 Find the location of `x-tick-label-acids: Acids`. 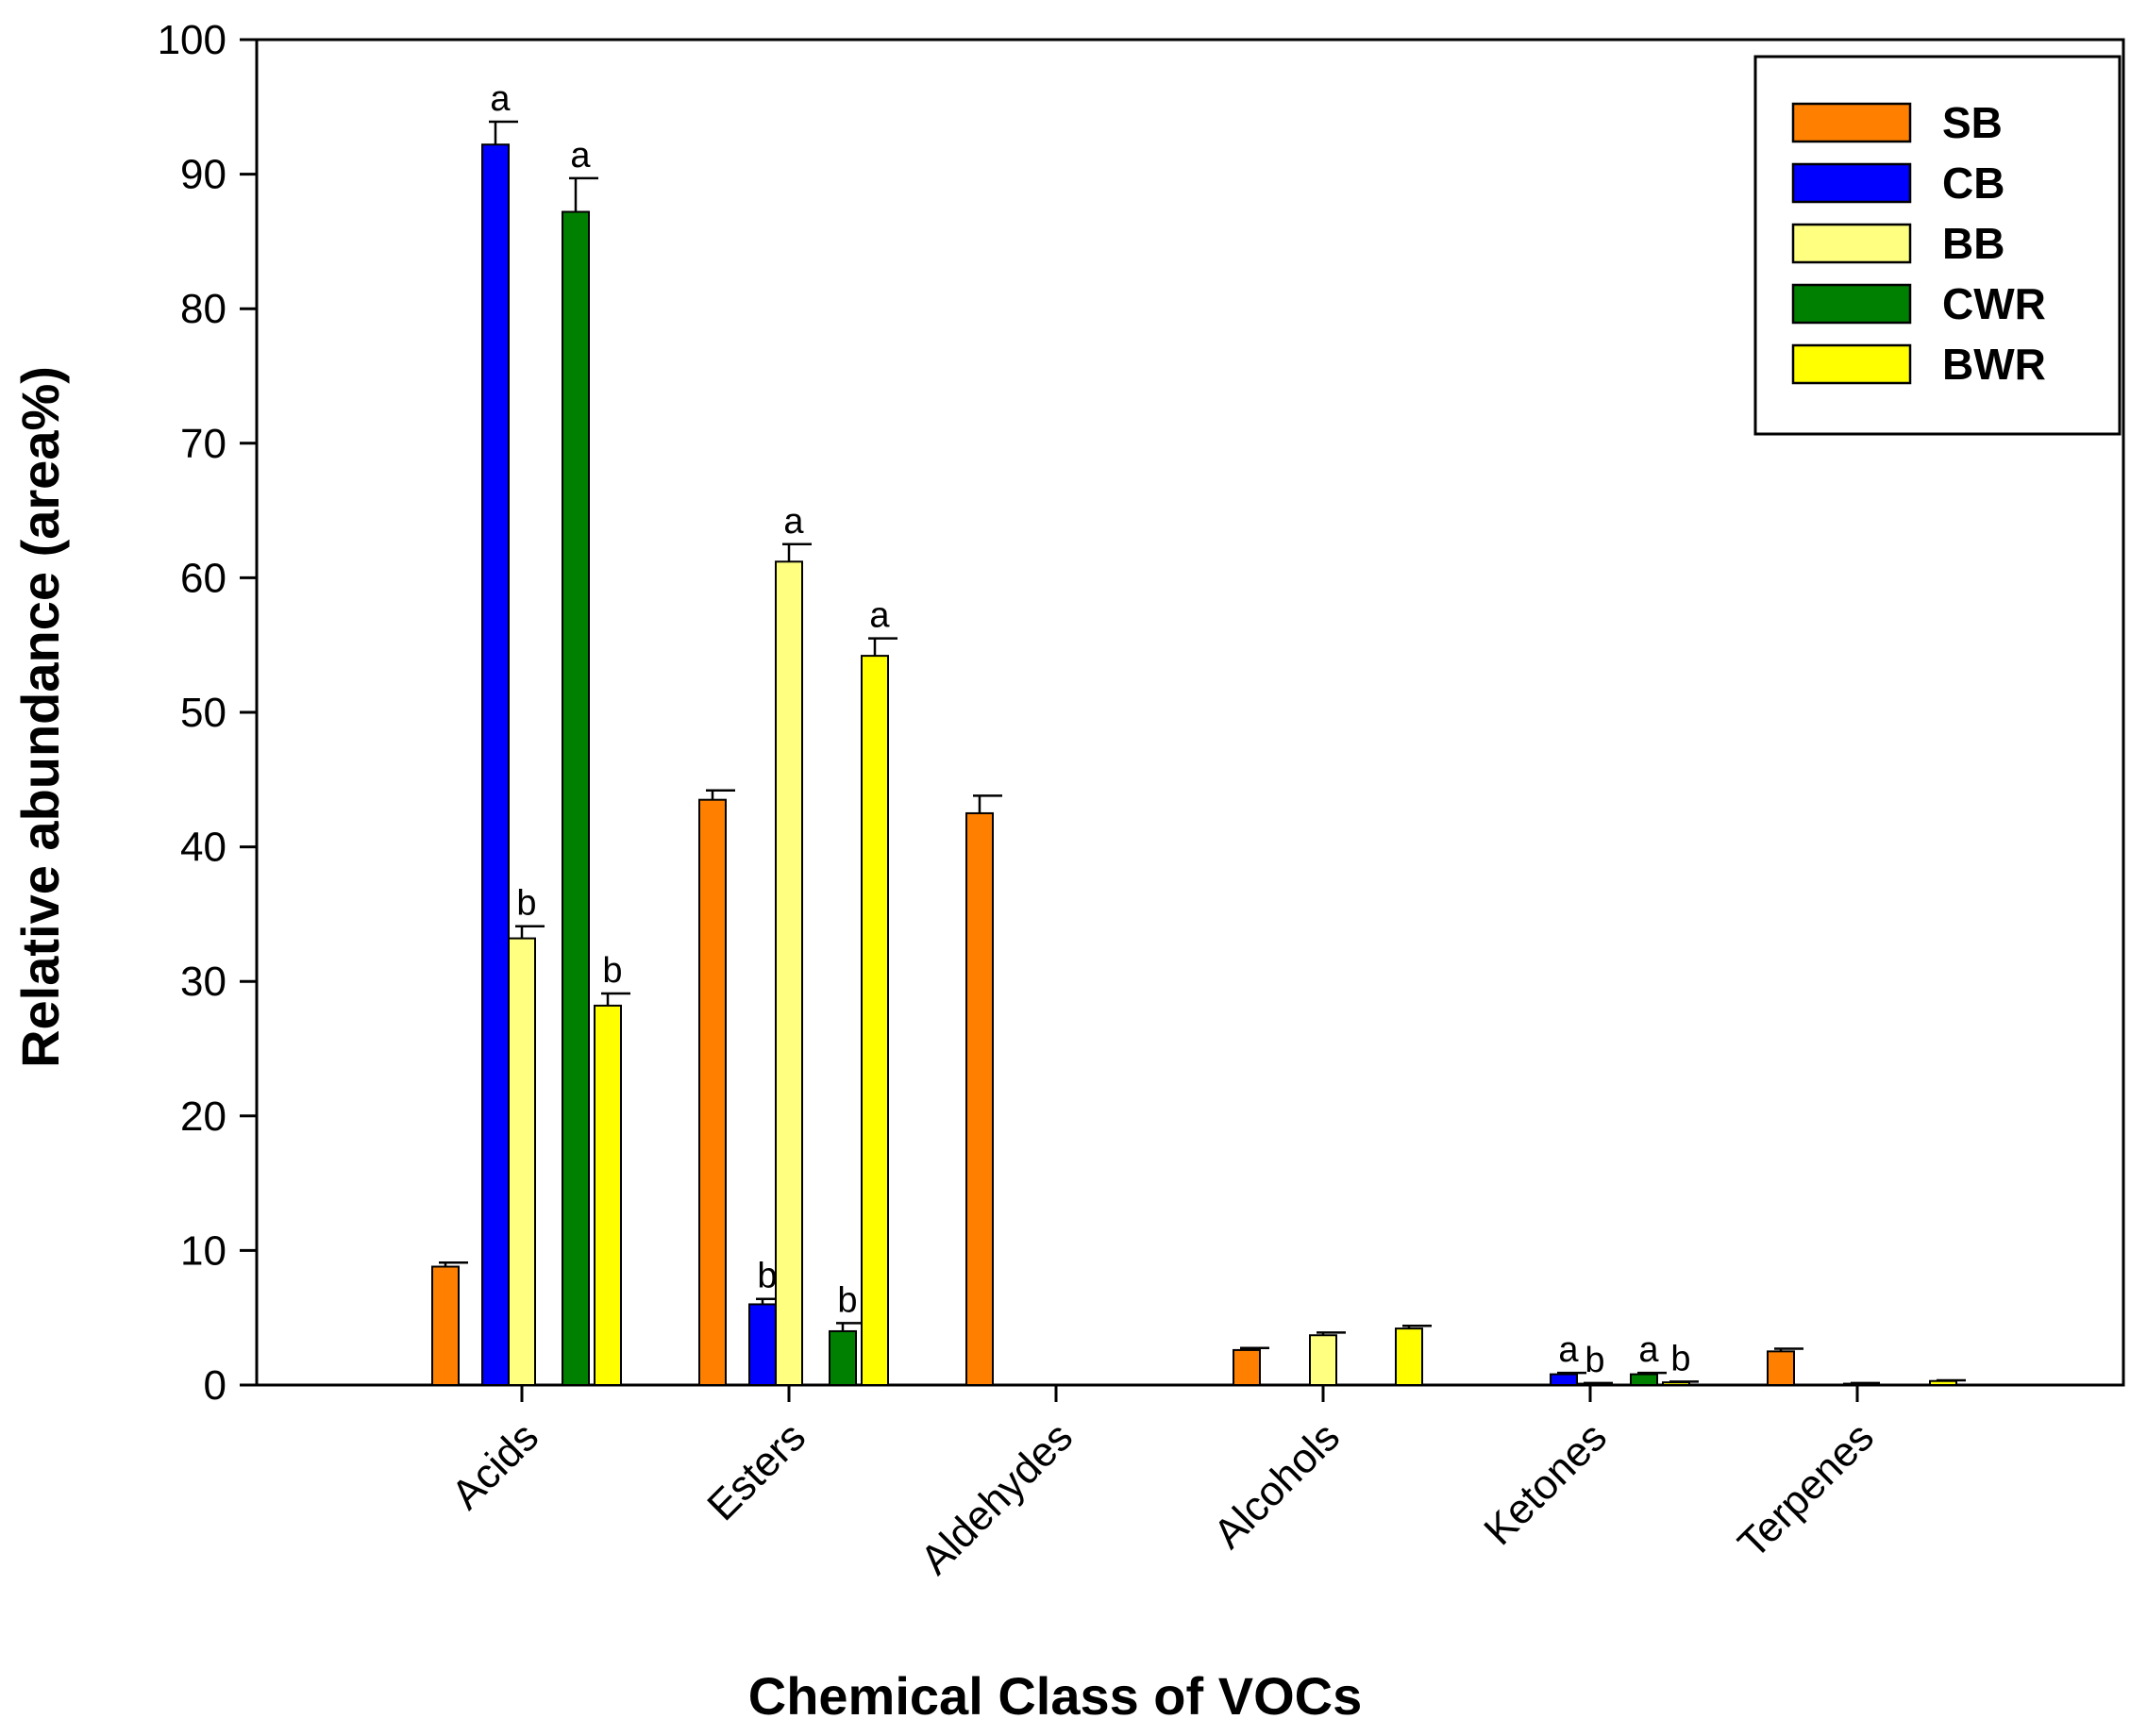

x-tick-label-acids: Acids is located at coordinates (495, 1466).